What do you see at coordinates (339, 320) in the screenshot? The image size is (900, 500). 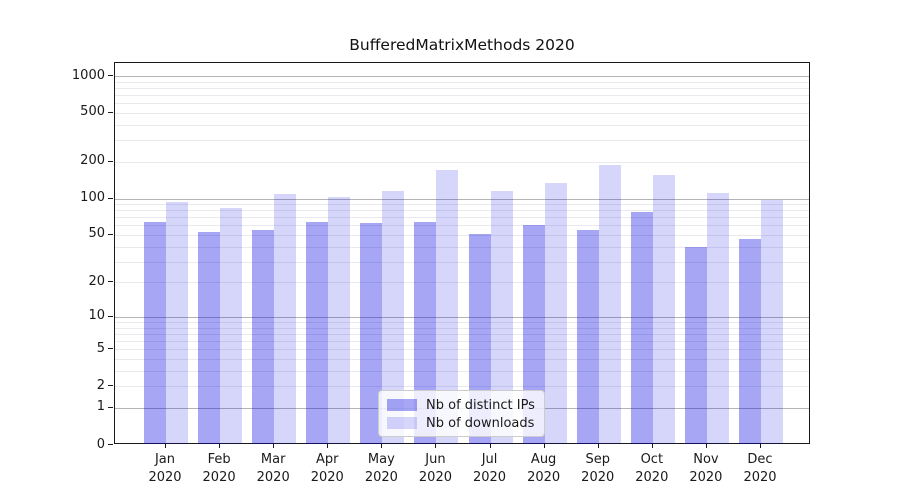 I see `bar-downloads-apr` at bounding box center [339, 320].